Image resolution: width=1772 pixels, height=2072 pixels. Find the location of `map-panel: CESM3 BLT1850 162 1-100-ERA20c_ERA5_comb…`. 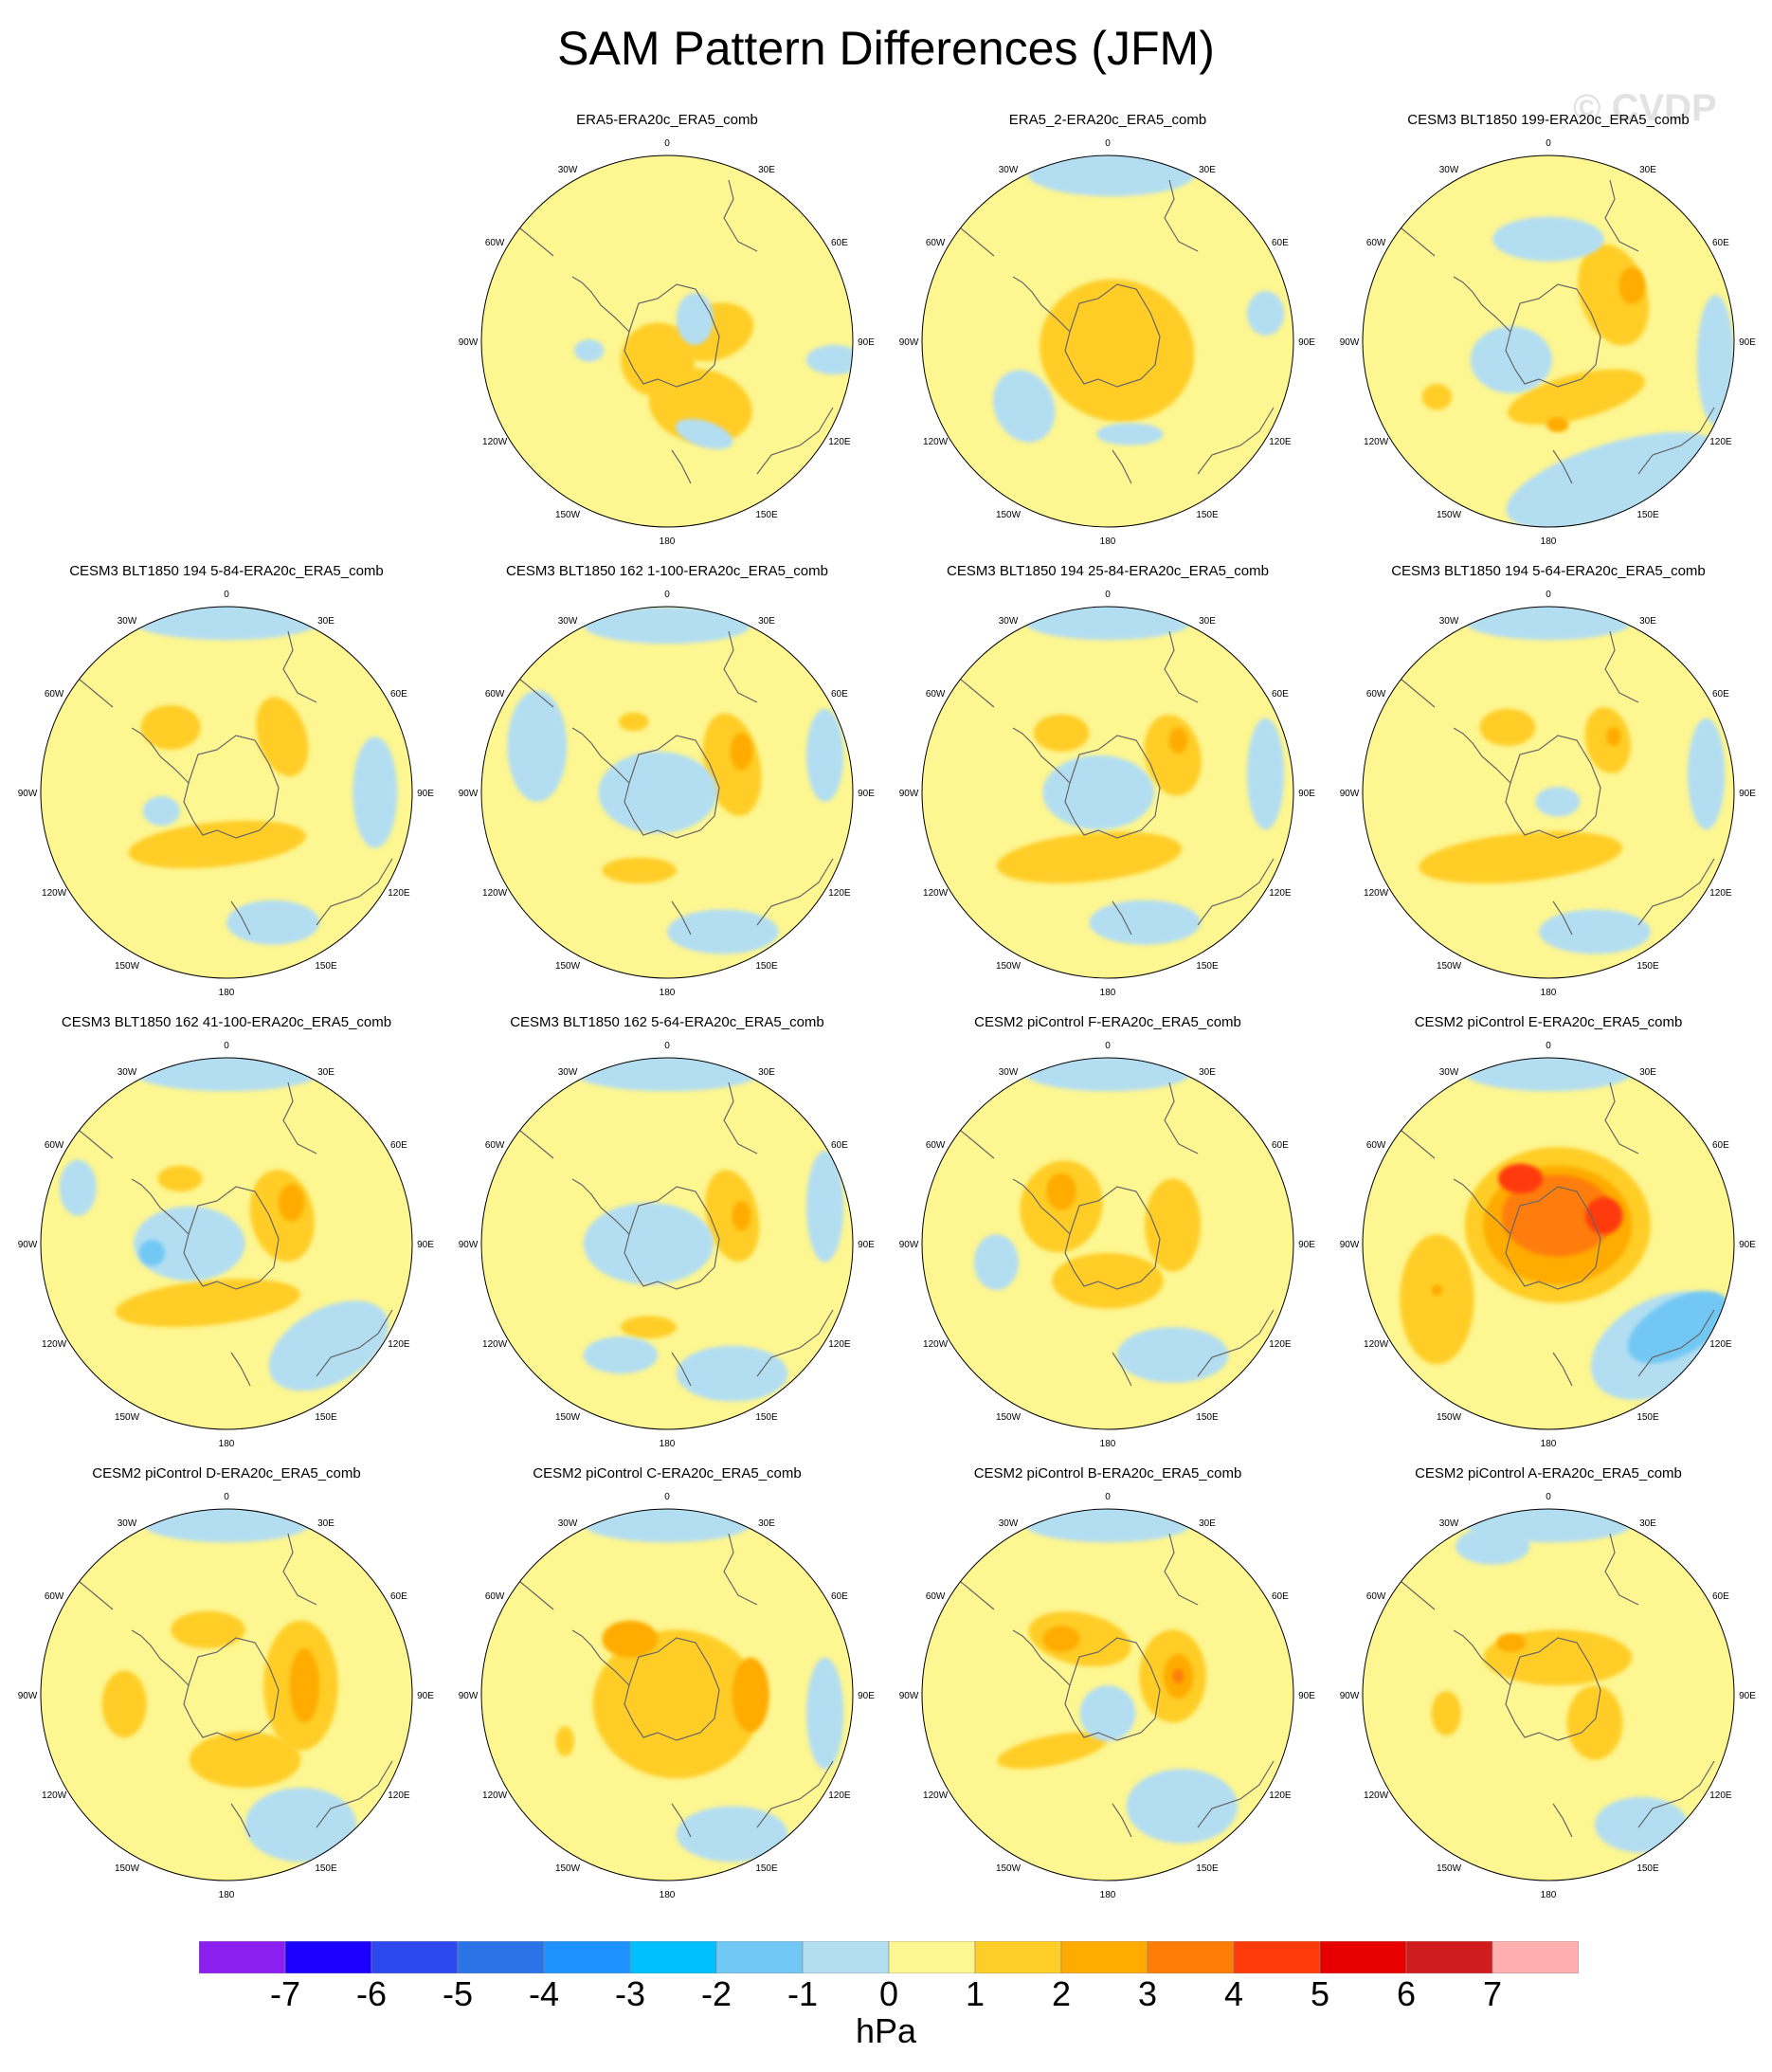

map-panel: CESM3 BLT1850 162 1-100-ERA20c_ERA5_comb… is located at coordinates (667, 788).